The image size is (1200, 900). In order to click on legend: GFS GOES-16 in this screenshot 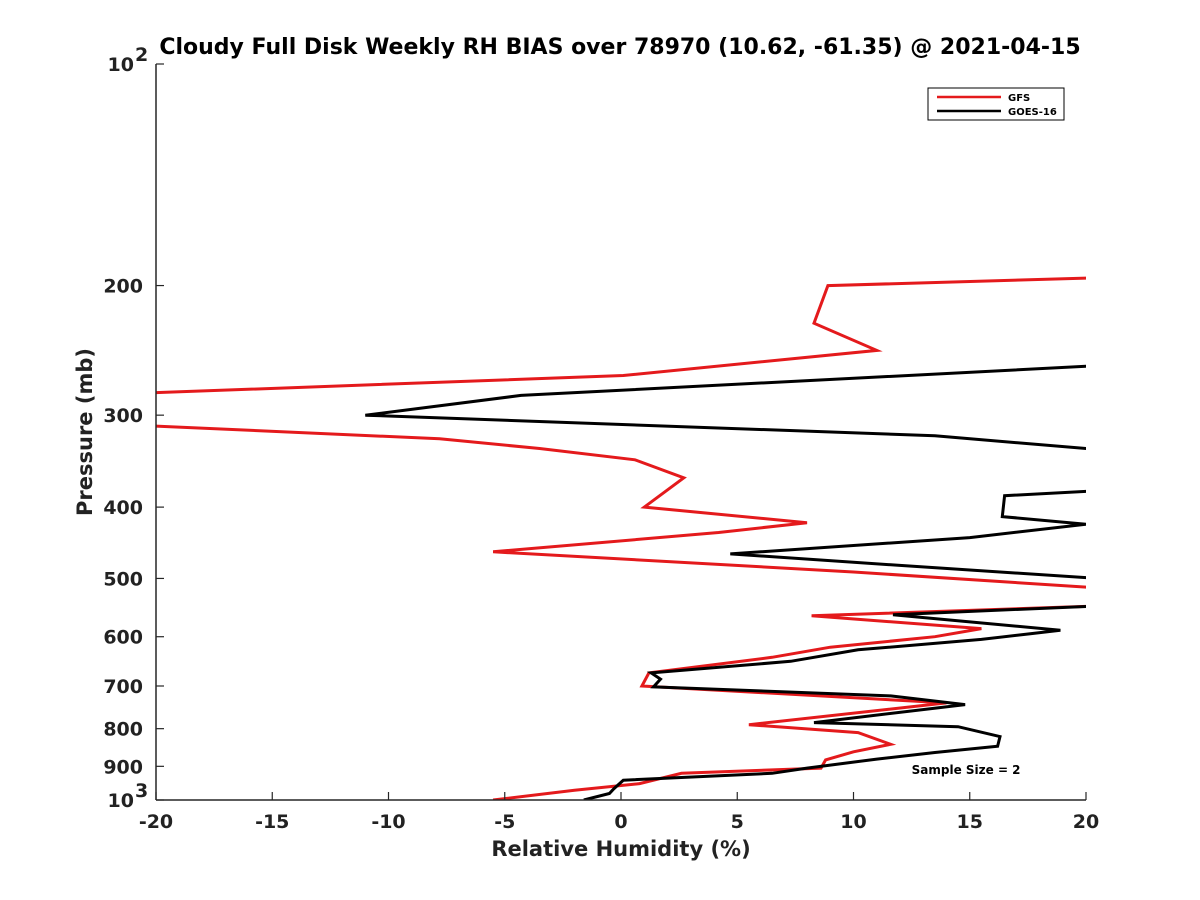, I will do `click(996, 104)`.